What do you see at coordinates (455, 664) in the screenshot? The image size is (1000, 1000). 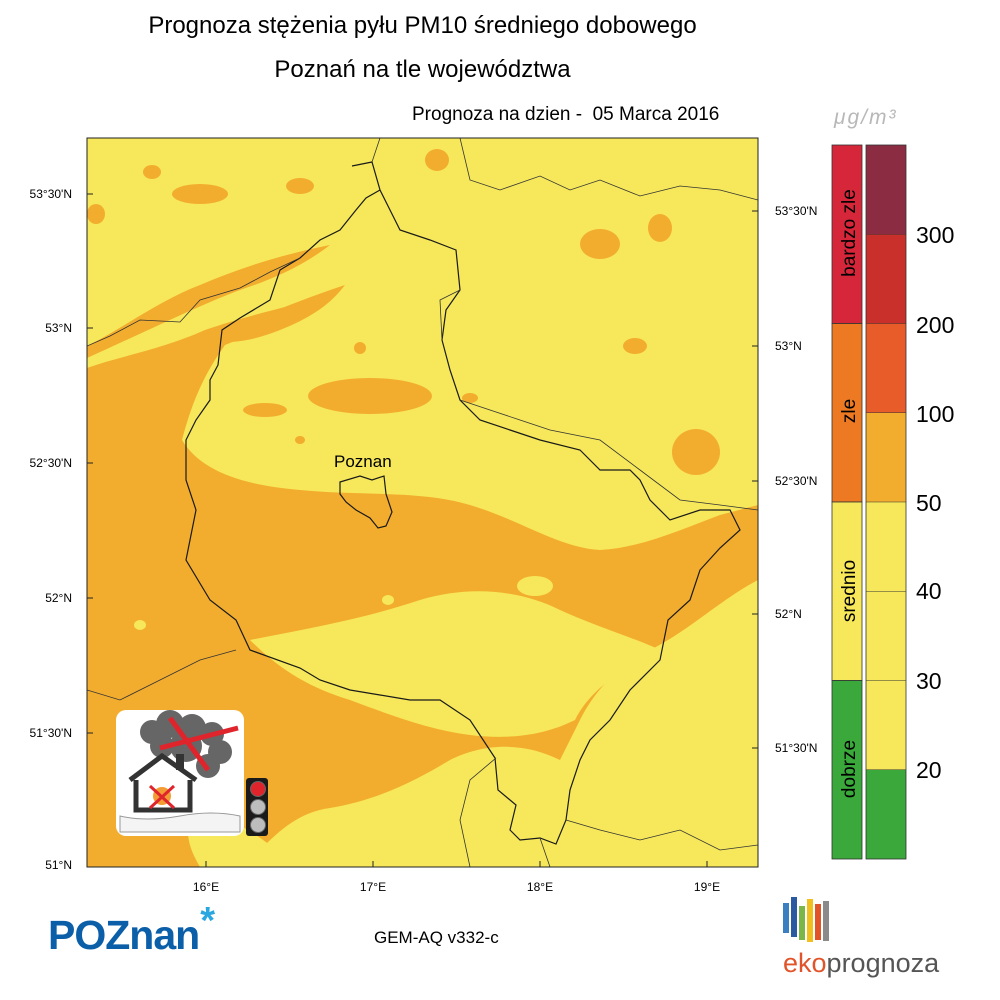 I see `pollution-zone-yellow-center` at bounding box center [455, 664].